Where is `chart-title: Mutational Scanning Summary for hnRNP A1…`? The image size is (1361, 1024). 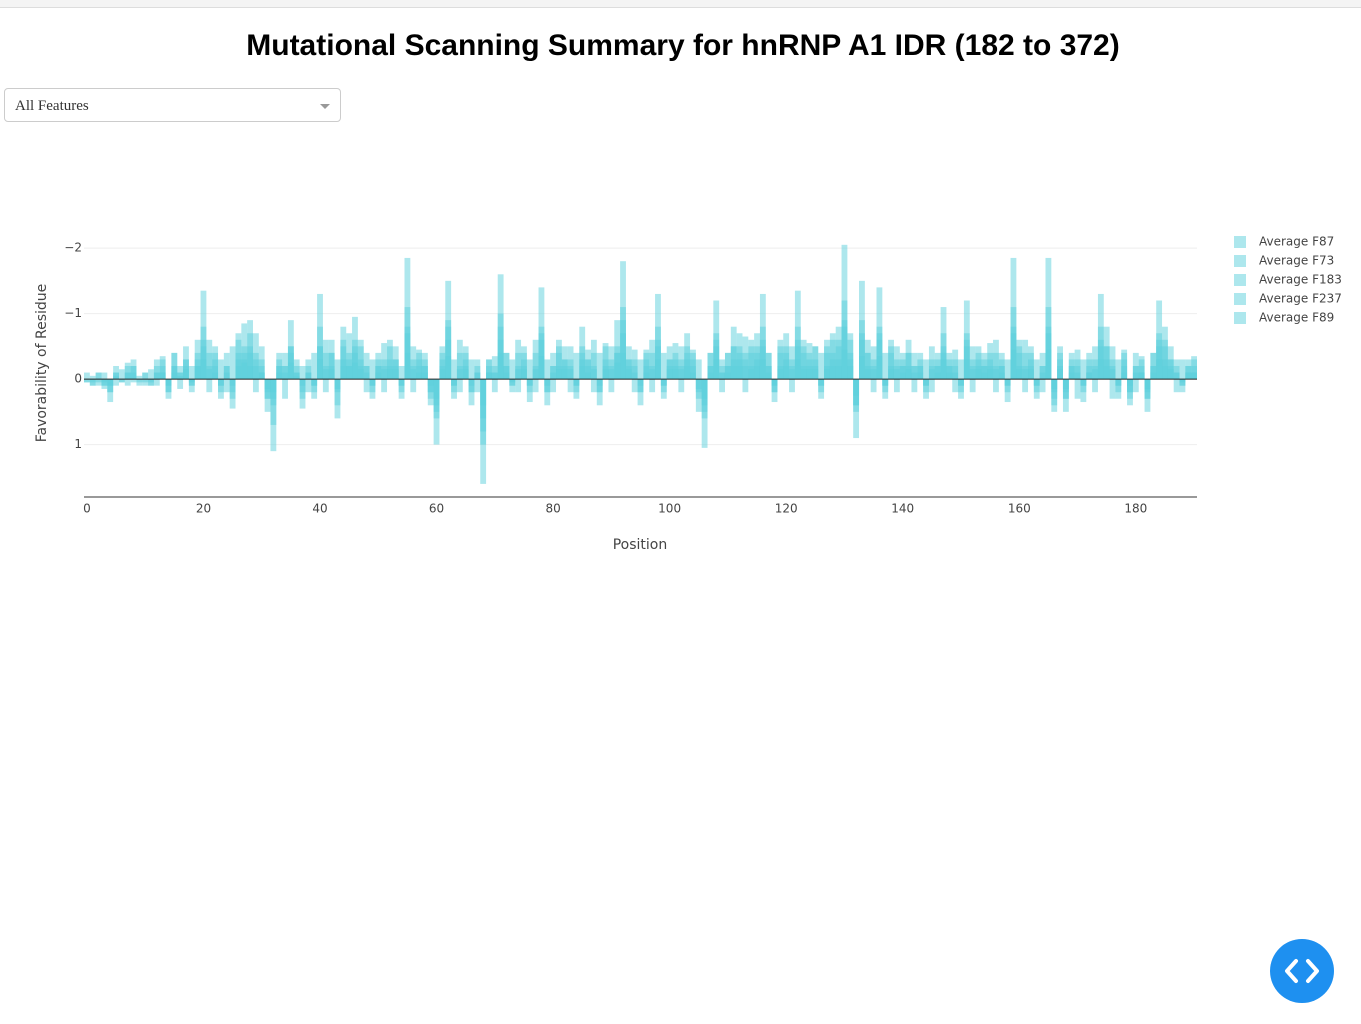
chart-title: Mutational Scanning Summary for hnRNP A1… is located at coordinates (683, 45).